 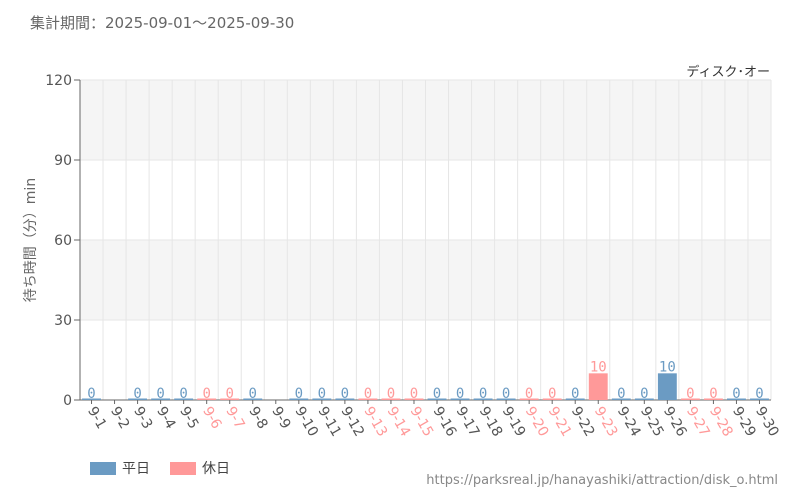 What do you see at coordinates (183, 468) in the screenshot?
I see `legend-swatch-holiday` at bounding box center [183, 468].